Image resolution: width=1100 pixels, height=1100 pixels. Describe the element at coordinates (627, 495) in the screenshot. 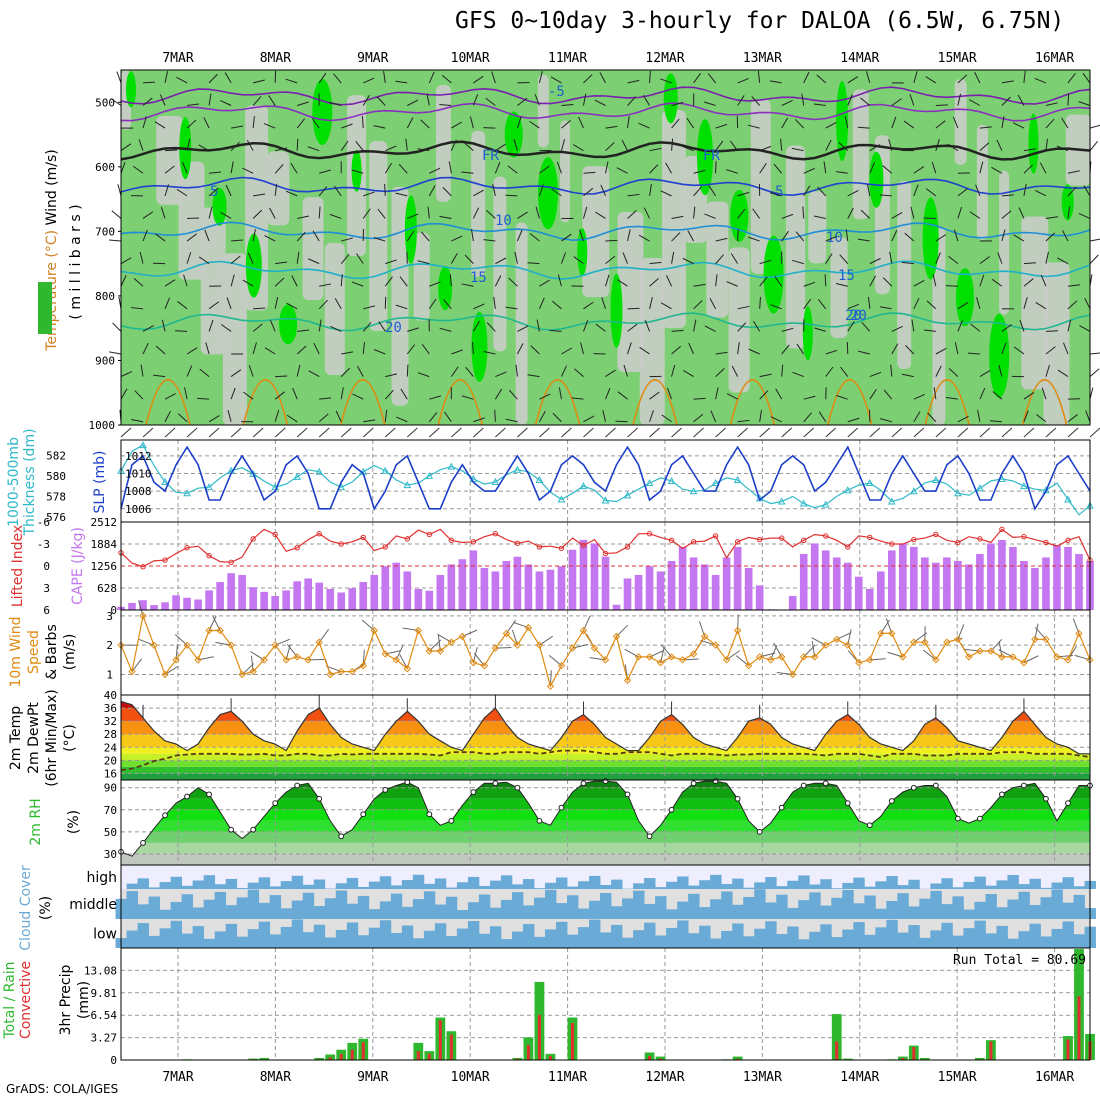

I see `thickness-marker` at that location.